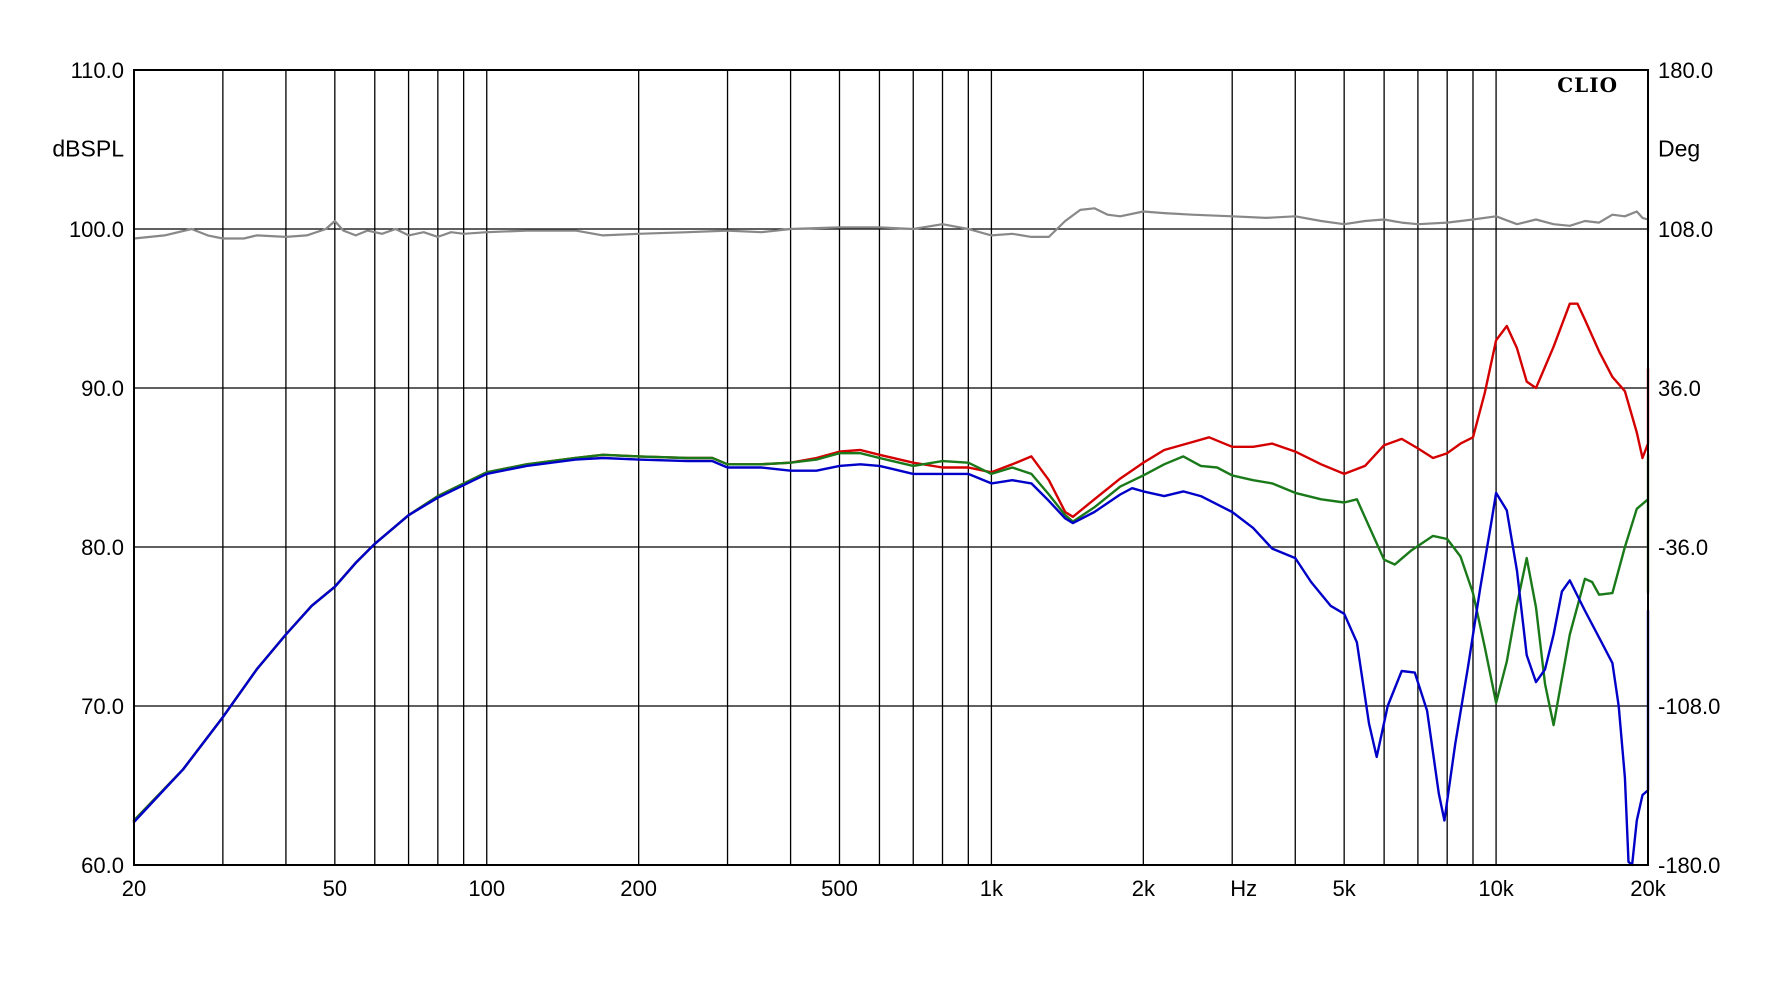  What do you see at coordinates (1685, 229) in the screenshot?
I see `right-y-tick-label: 108.0` at bounding box center [1685, 229].